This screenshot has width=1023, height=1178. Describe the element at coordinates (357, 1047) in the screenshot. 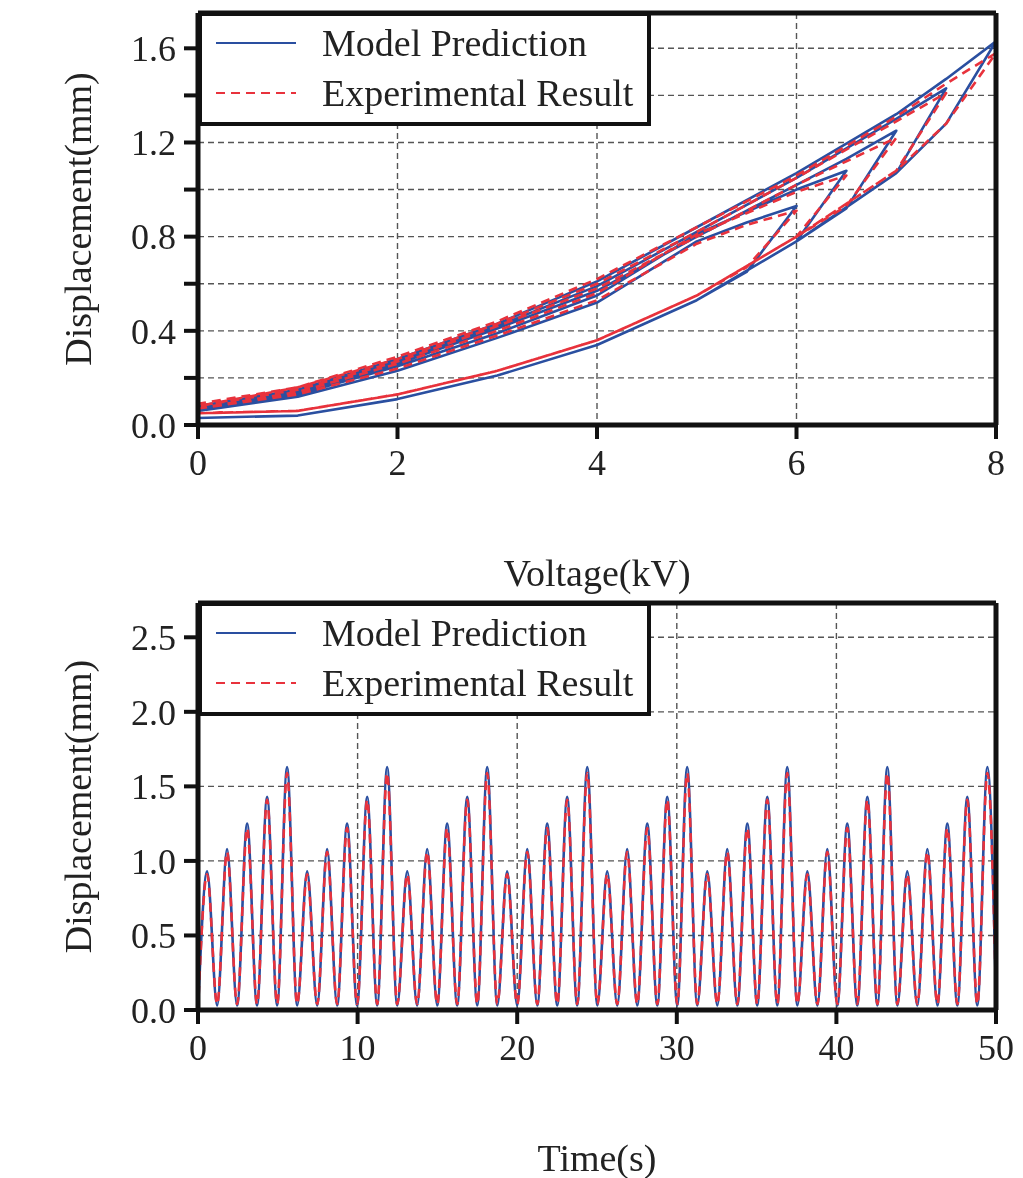

I see `x-tick-label: 10` at that location.